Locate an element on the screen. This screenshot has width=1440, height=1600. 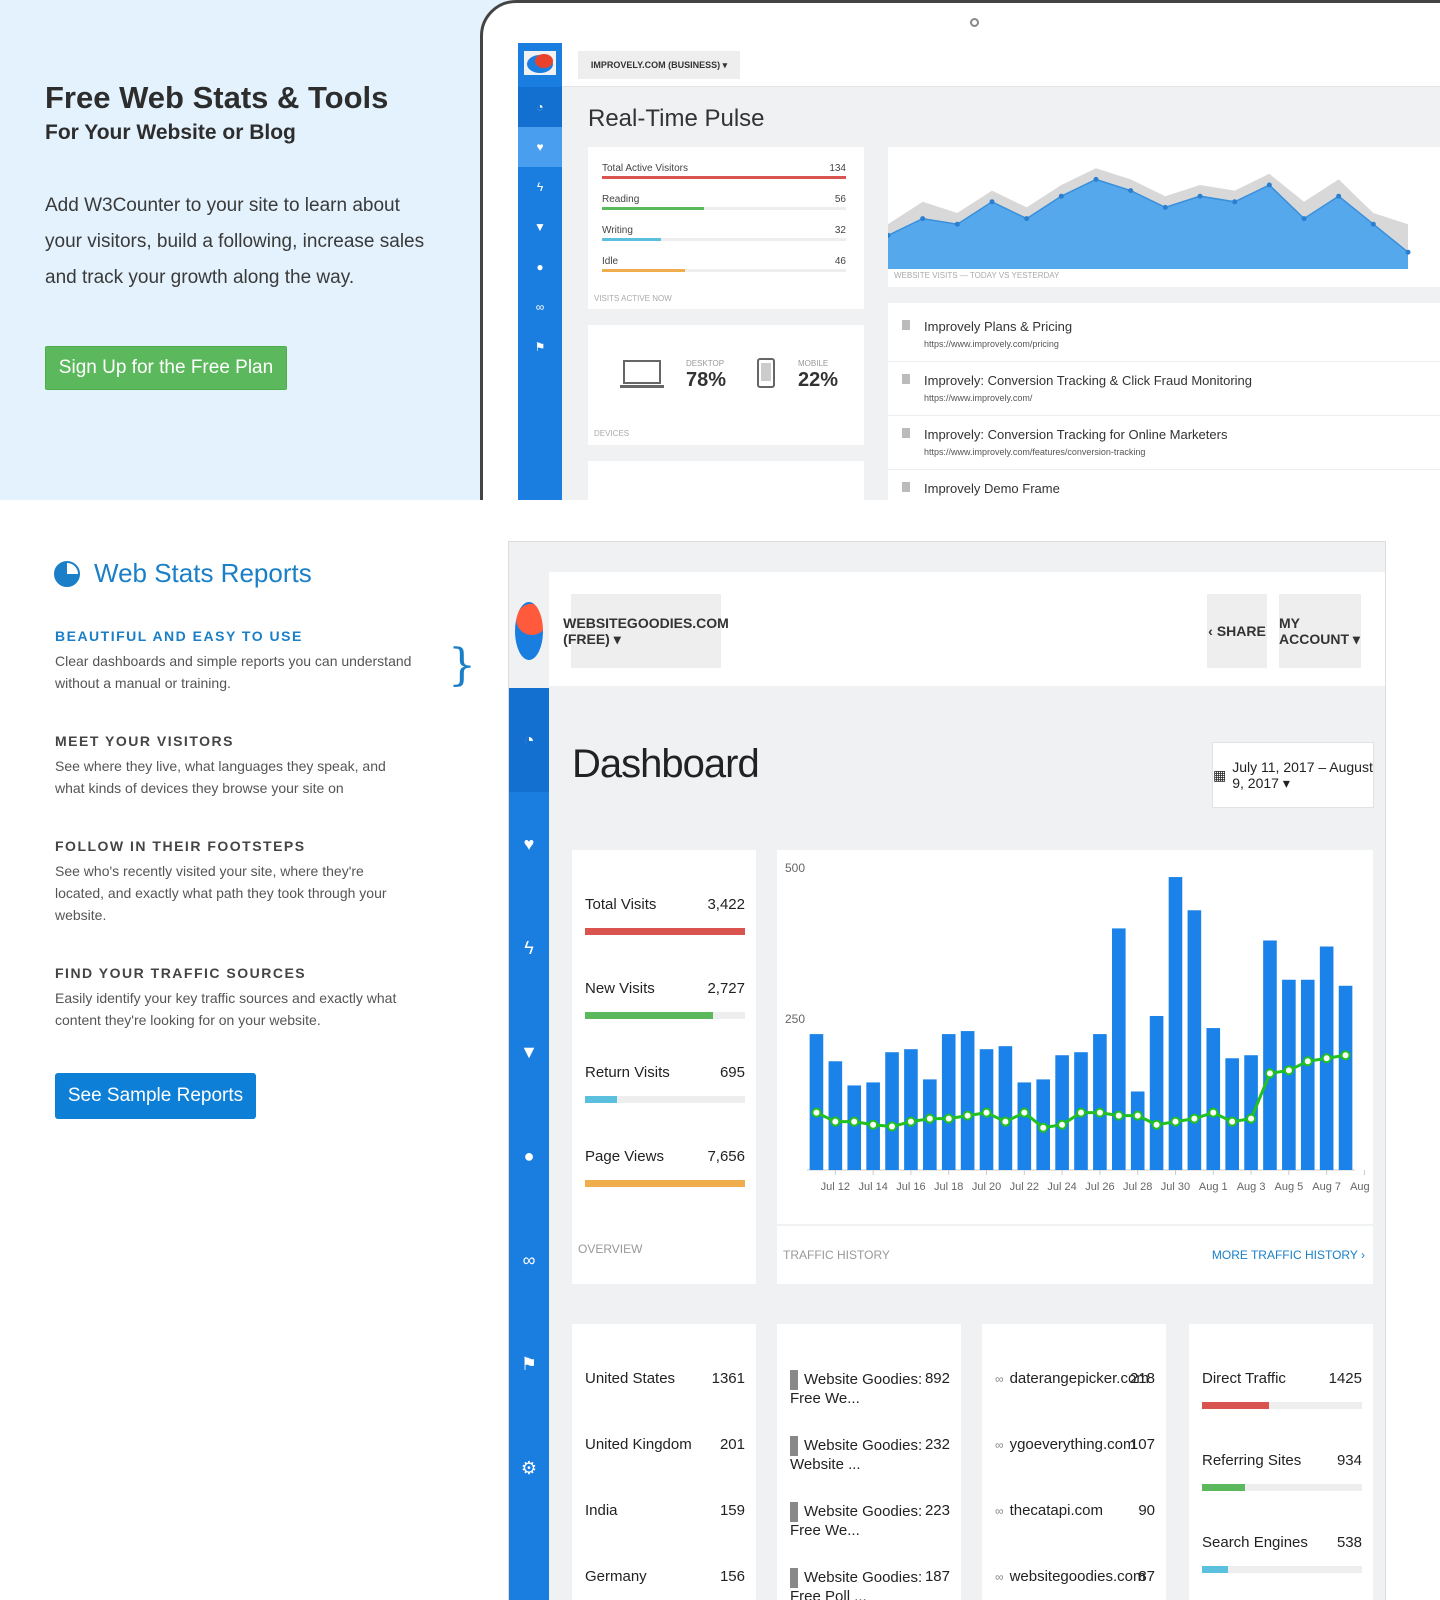
overview-row-bar is located at coordinates (665, 1015).